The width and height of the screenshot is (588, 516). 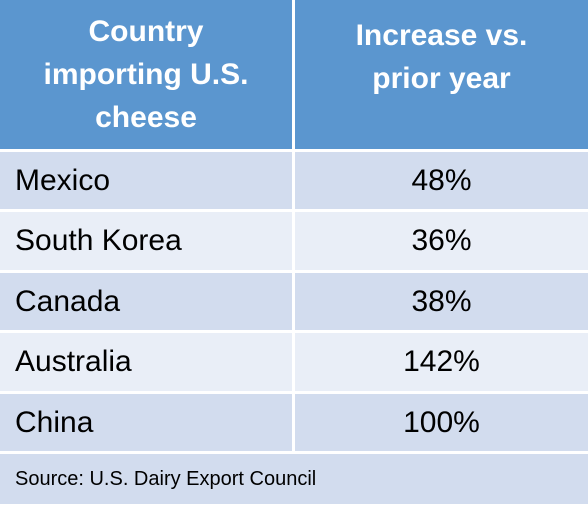 I want to click on country-cell: China, so click(x=146, y=422).